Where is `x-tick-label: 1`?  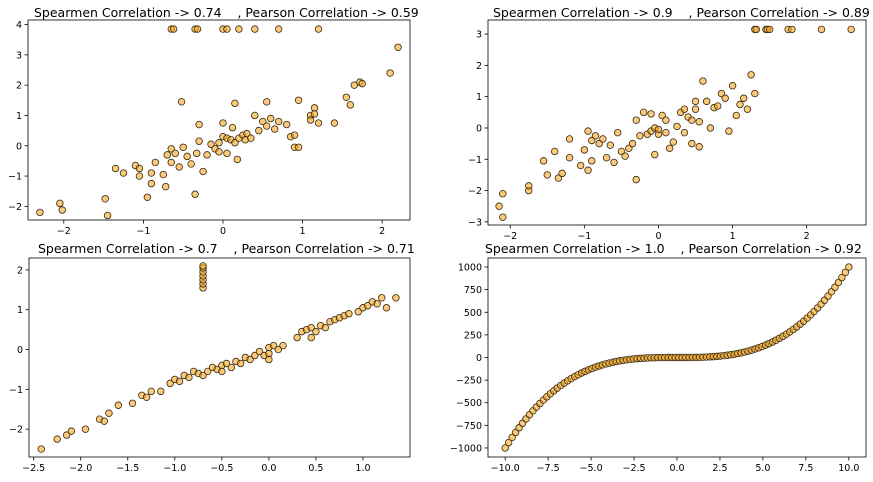
x-tick-label: 1 is located at coordinates (303, 231).